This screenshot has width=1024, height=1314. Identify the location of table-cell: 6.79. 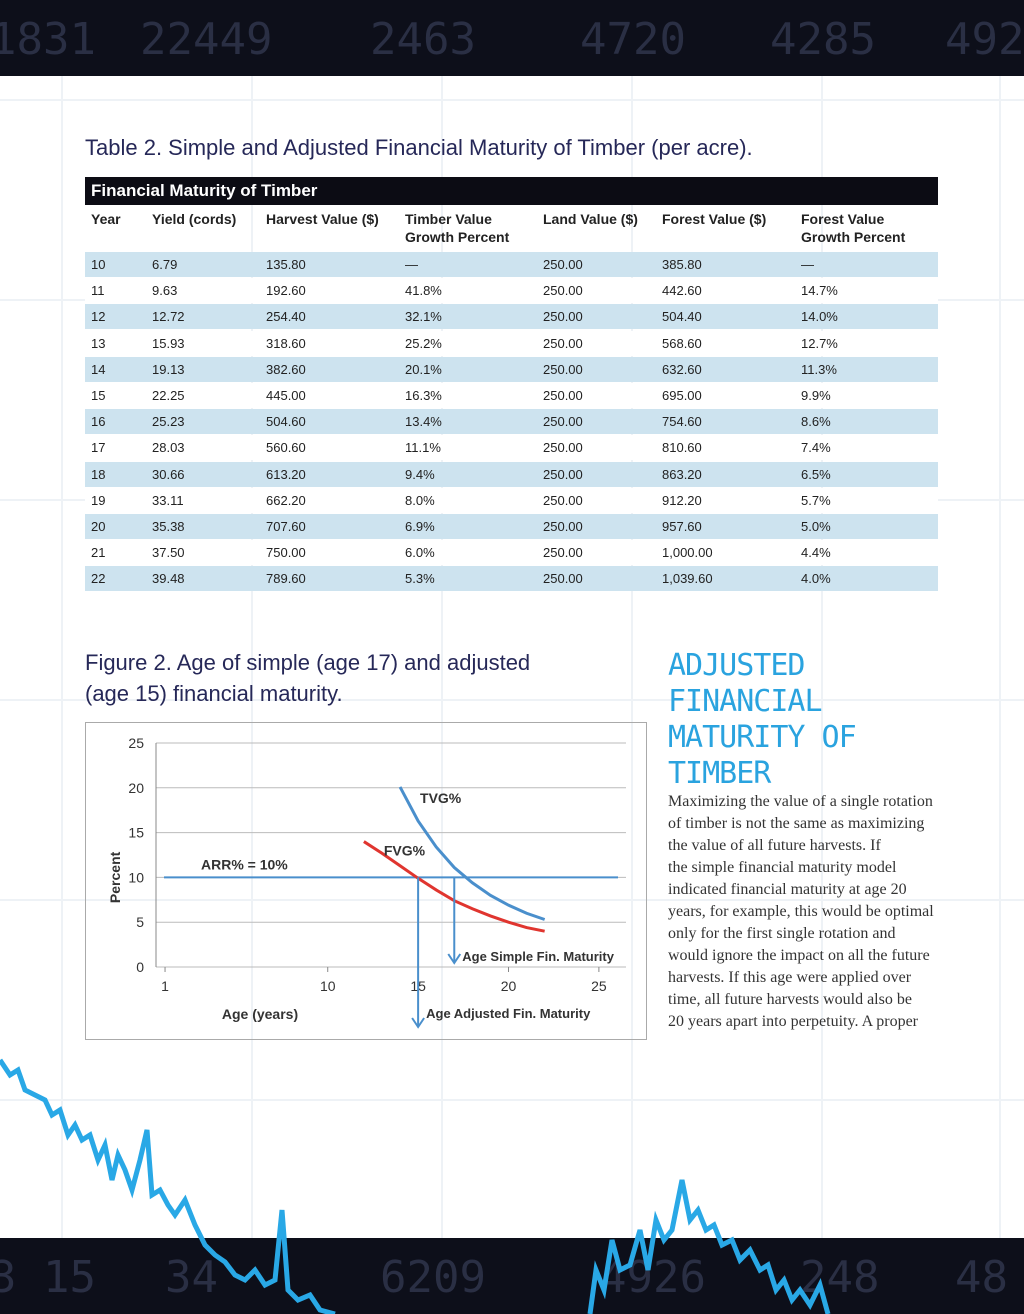
(165, 264).